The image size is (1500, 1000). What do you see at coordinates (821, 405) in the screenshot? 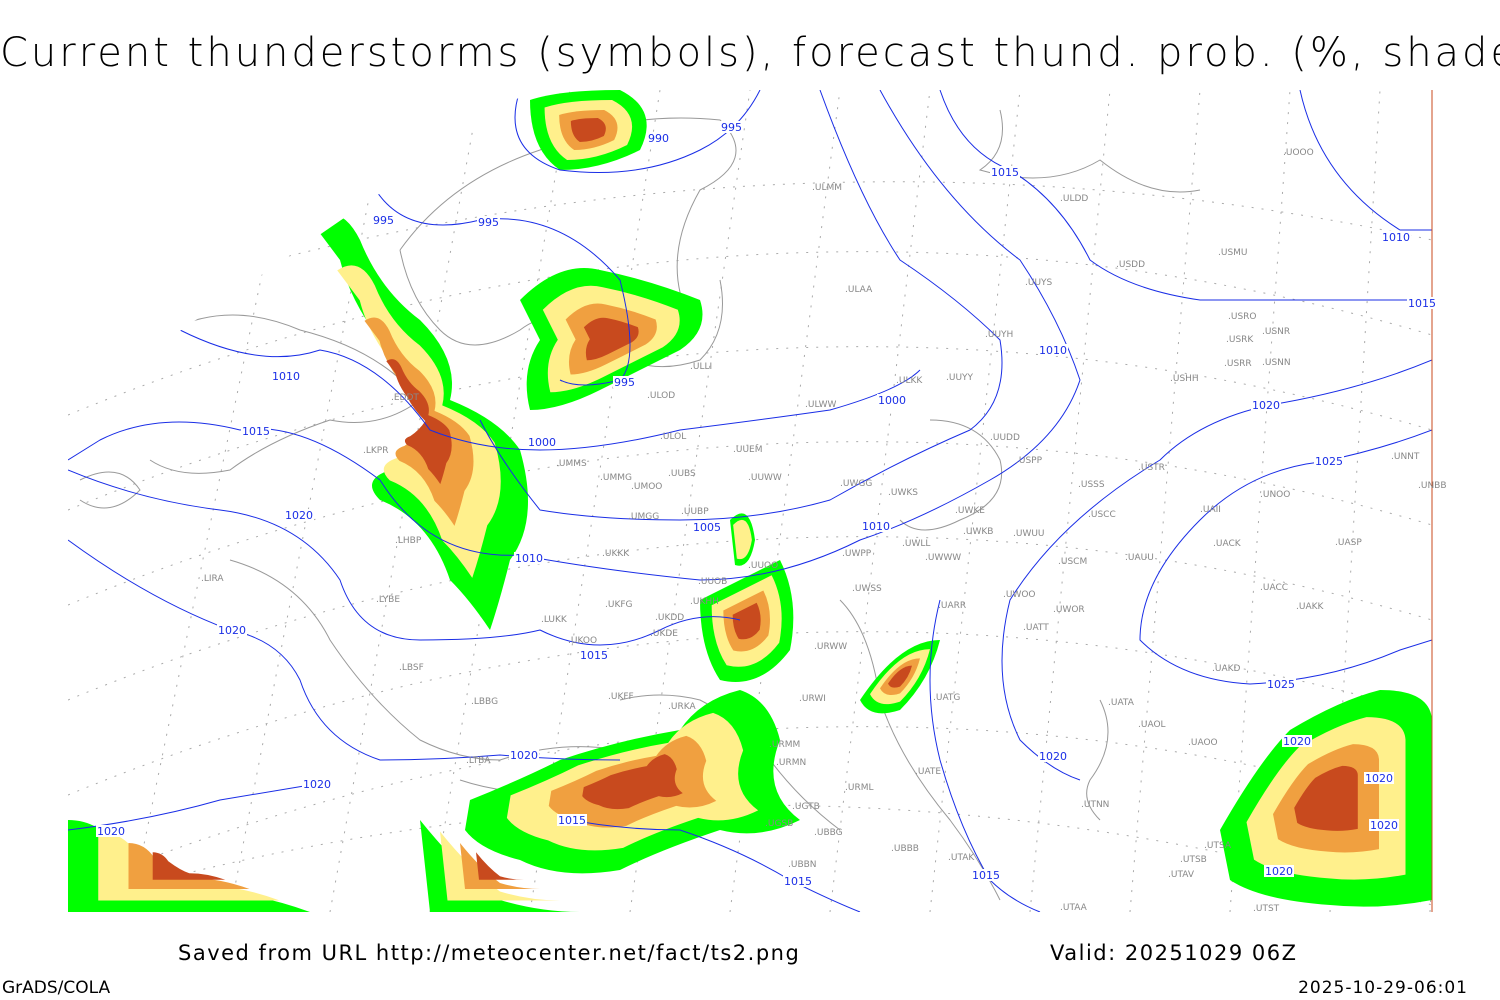
I see `station-label: .ULWW` at bounding box center [821, 405].